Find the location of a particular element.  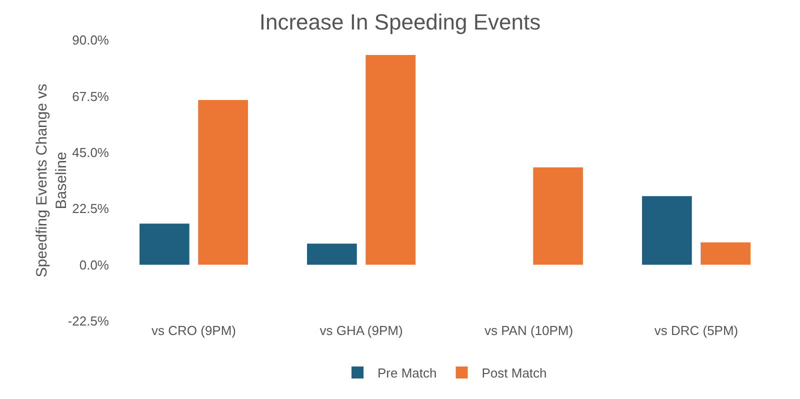

x-tick-label: vs CRO (9PM) is located at coordinates (194, 330).